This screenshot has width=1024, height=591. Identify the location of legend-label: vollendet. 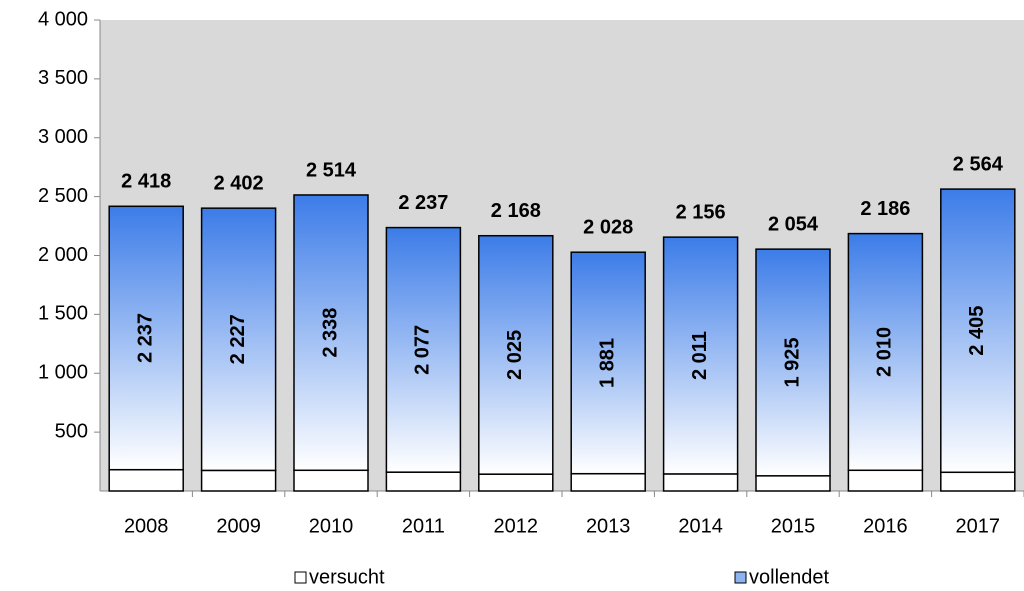
(789, 577).